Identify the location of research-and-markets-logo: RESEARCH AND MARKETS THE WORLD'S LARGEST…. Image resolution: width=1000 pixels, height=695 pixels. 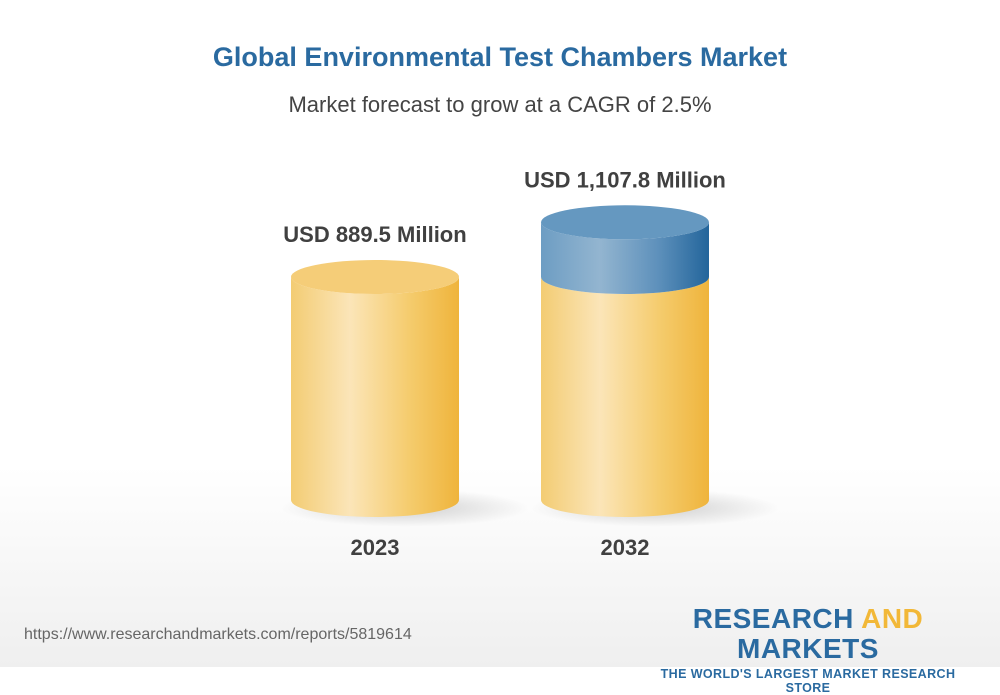
(808, 649).